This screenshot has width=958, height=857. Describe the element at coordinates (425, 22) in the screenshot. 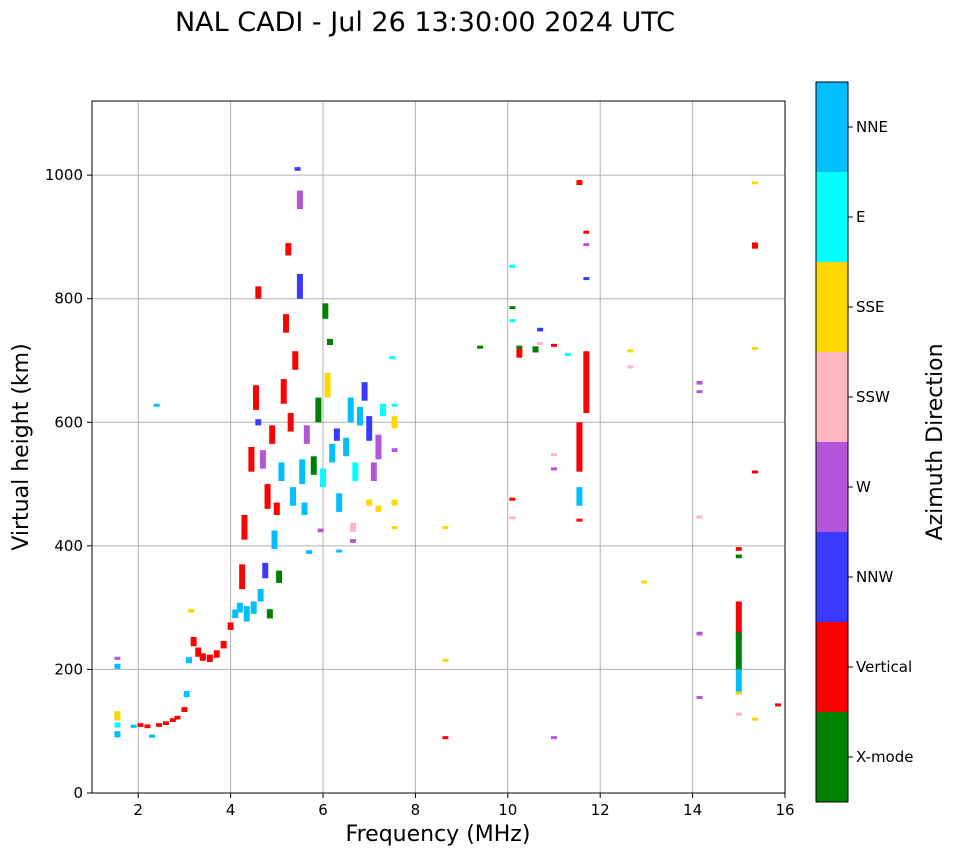

I see `chart-title: NAL CADI - Jul 26 13:30:00 2024 UTC` at that location.